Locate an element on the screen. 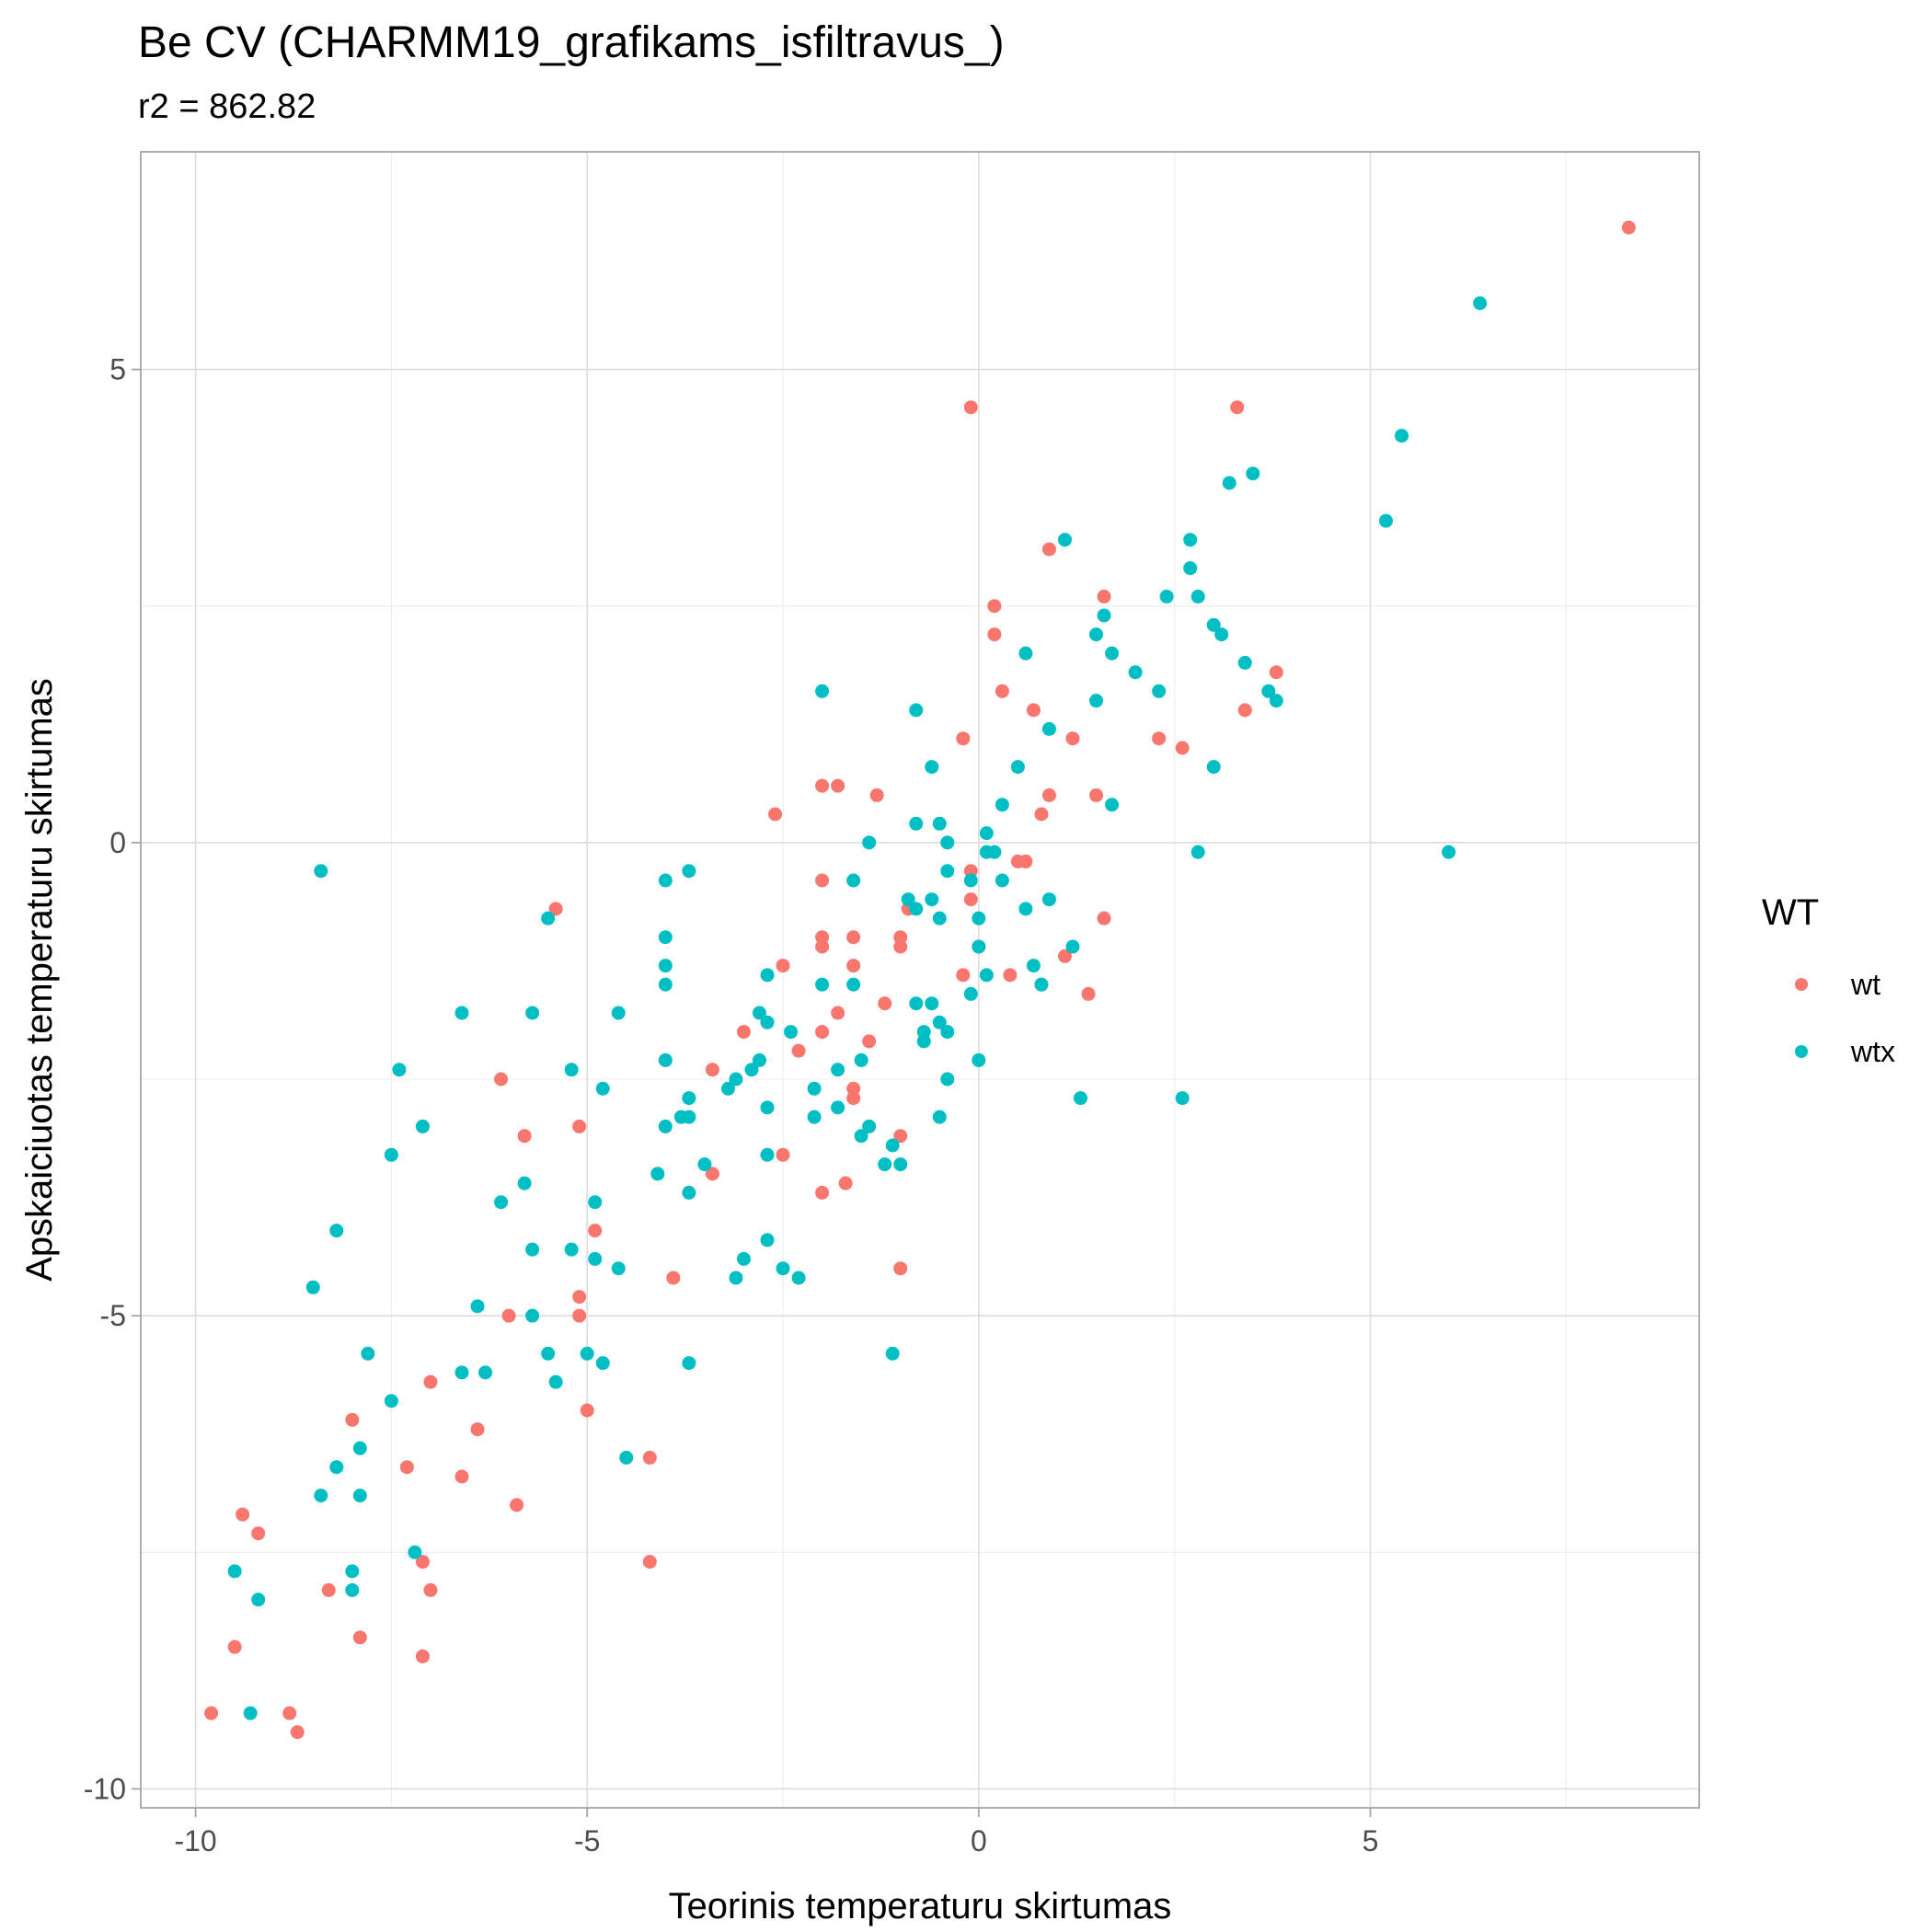 The width and height of the screenshot is (1932, 1932). y-tick-label: 5 is located at coordinates (117, 369).